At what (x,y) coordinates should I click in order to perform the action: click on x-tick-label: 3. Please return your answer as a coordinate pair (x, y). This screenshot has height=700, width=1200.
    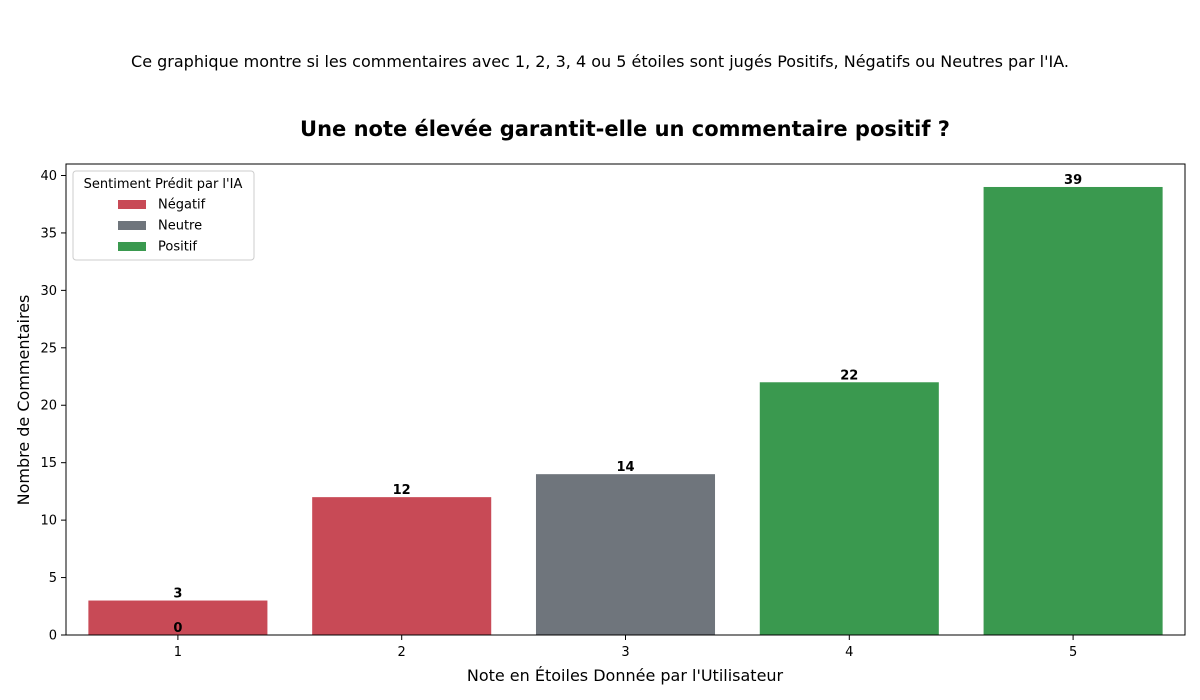
    Looking at the image, I should click on (625, 652).